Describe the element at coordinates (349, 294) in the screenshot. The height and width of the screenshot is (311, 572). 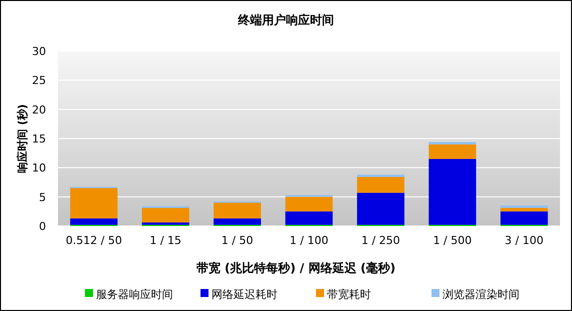
I see `legend-label: 带宽耗时` at that location.